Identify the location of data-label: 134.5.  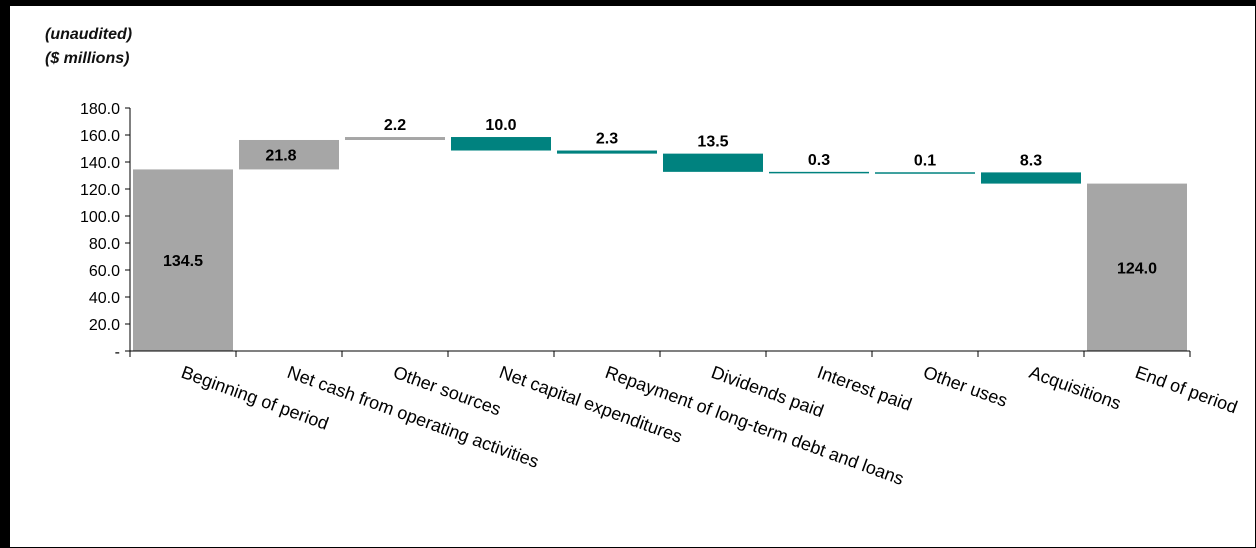
(183, 261).